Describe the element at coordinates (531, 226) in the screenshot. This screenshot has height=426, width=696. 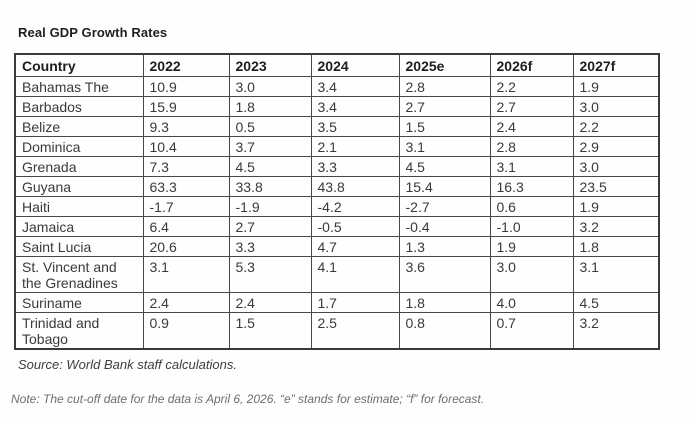
I see `value-cell: -1.0` at that location.